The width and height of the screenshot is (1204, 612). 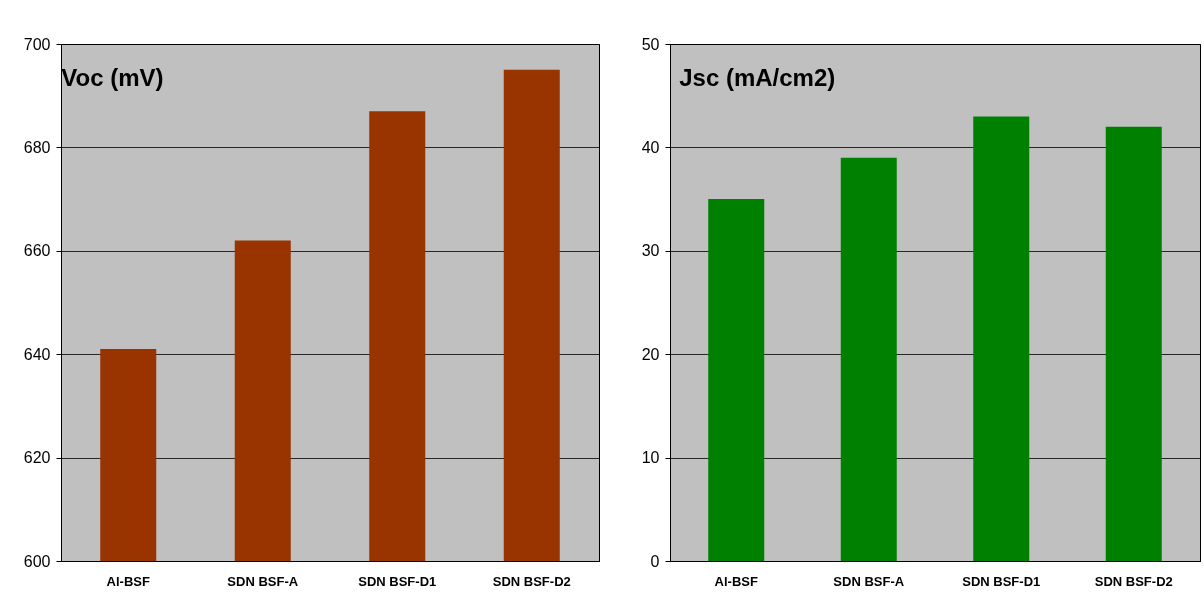 What do you see at coordinates (37, 561) in the screenshot?
I see `y-tick-label: 600` at bounding box center [37, 561].